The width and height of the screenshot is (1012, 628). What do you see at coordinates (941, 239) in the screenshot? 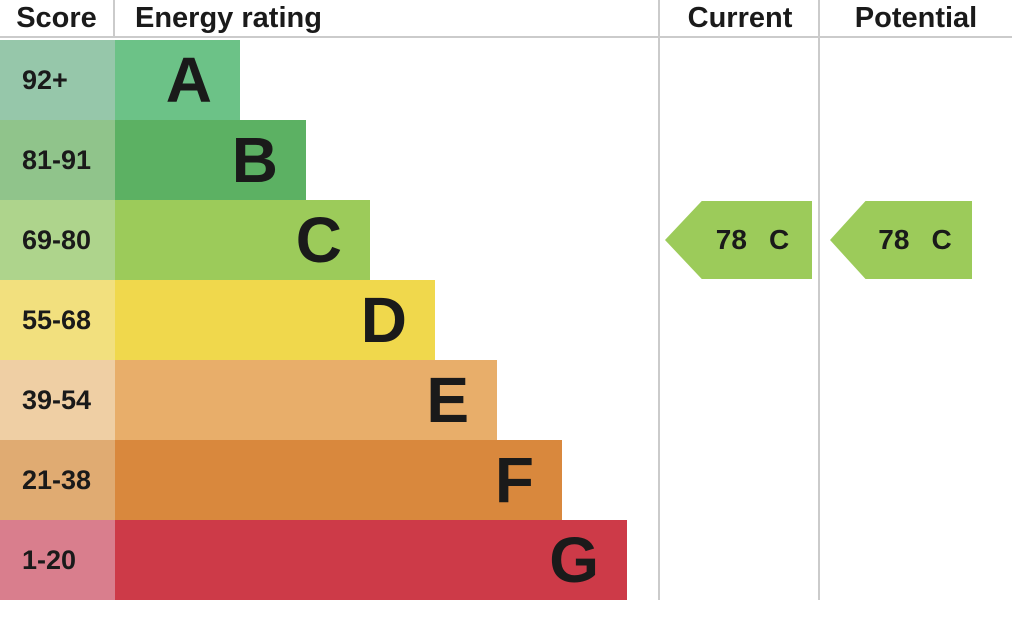
I see `potential-rating-letter: C` at bounding box center [941, 239].